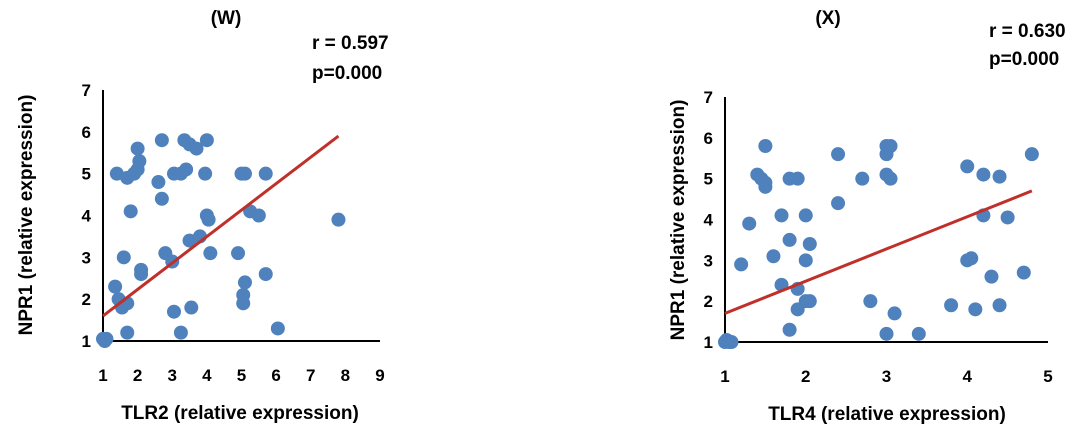  I want to click on chart-w-x-tick-label: 4, so click(207, 375).